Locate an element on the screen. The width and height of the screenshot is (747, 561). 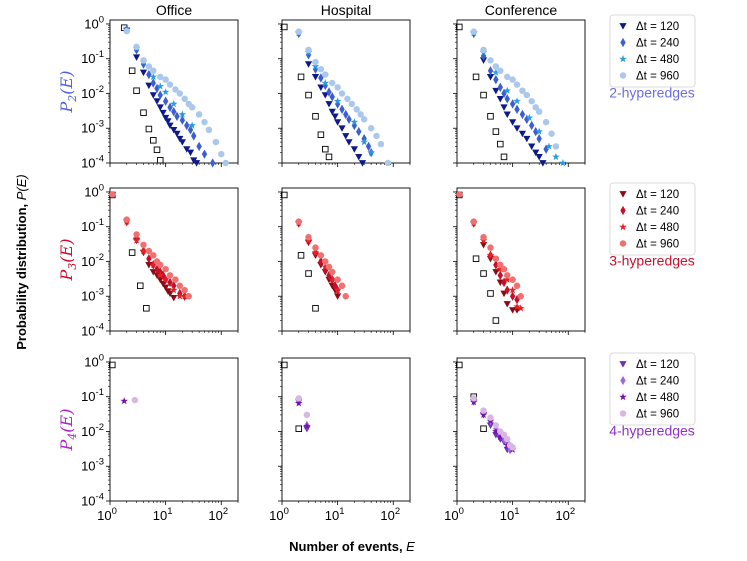
legend-marker-tri is located at coordinates (623, 364).